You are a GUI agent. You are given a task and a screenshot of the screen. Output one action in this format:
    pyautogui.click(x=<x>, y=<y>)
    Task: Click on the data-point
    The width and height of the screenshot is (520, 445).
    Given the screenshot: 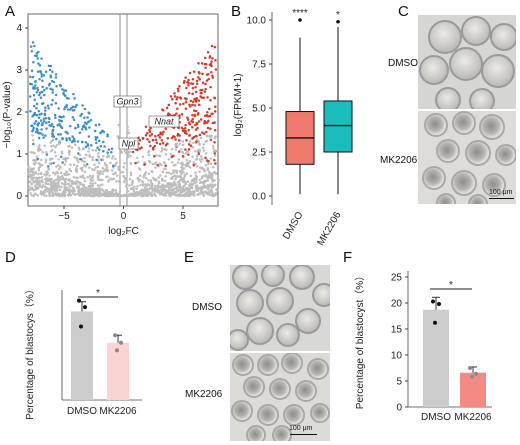 What is the action you would take?
    pyautogui.click(x=439, y=304)
    